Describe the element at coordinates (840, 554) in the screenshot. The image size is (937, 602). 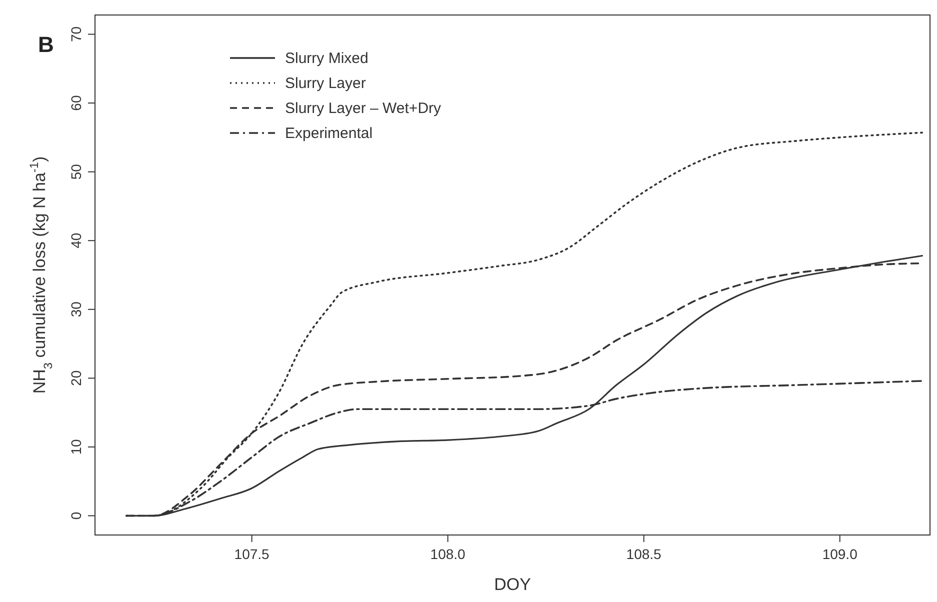
I see `x-tick-label: 109.0` at that location.